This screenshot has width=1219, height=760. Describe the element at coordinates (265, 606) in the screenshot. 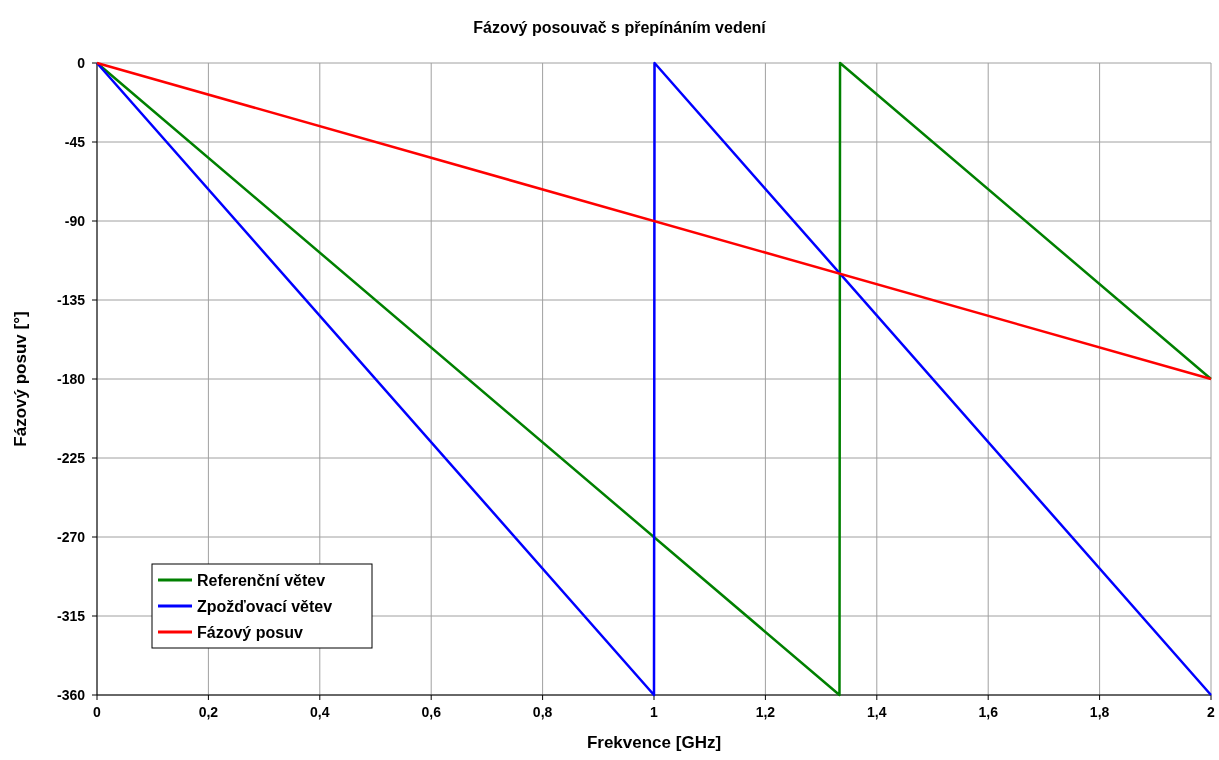

I see `legend-label: Zpožďovací větev` at that location.